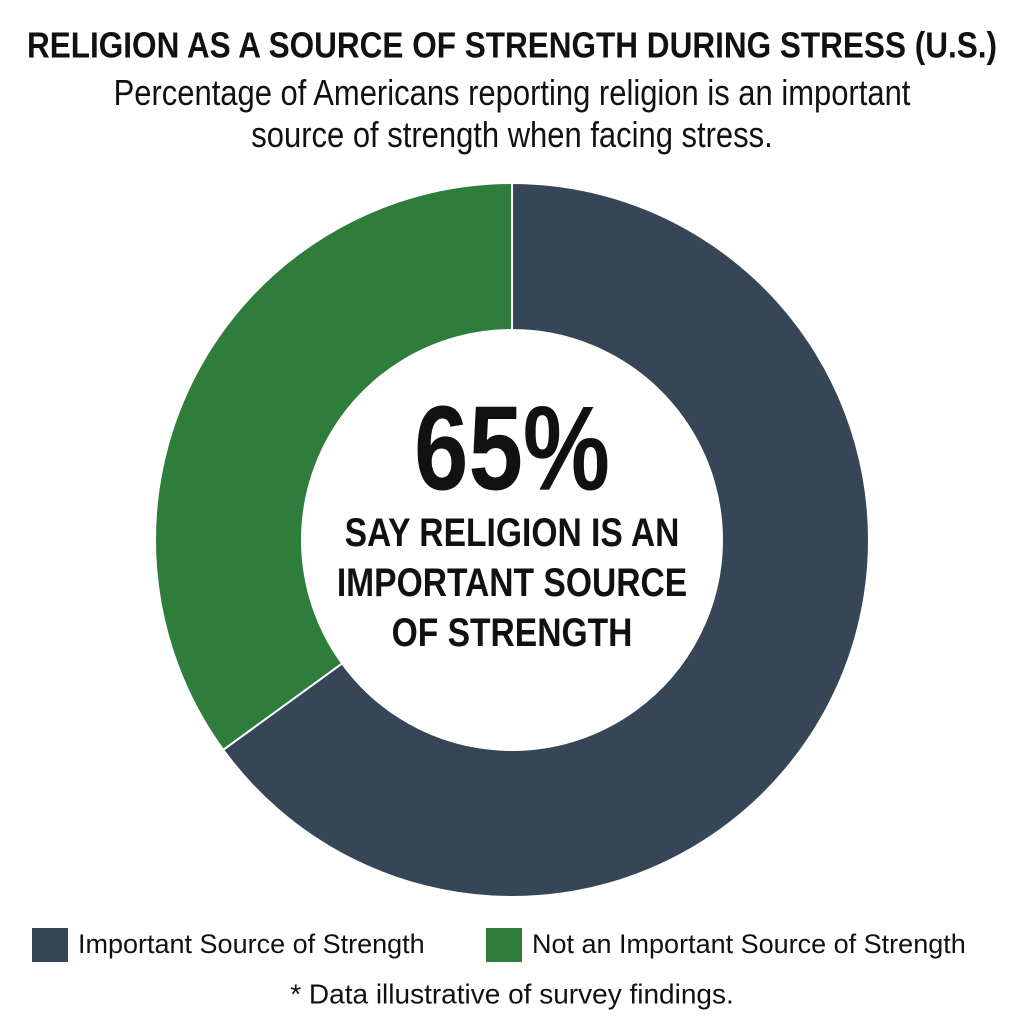  What do you see at coordinates (749, 944) in the screenshot?
I see `legend-label: Not an Important Source of Strength` at bounding box center [749, 944].